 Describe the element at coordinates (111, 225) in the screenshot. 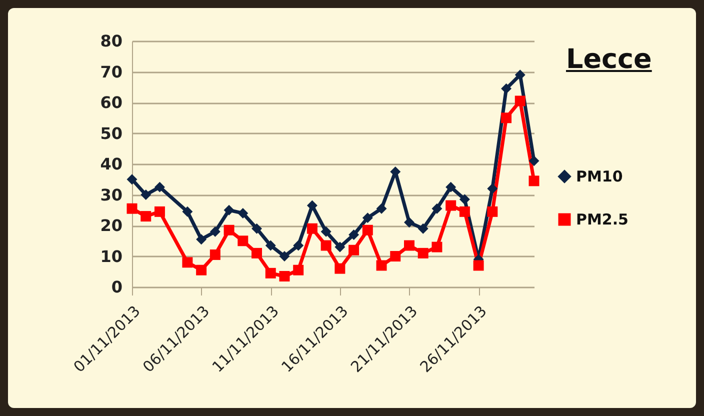

I see `y-tick-label: 20` at that location.